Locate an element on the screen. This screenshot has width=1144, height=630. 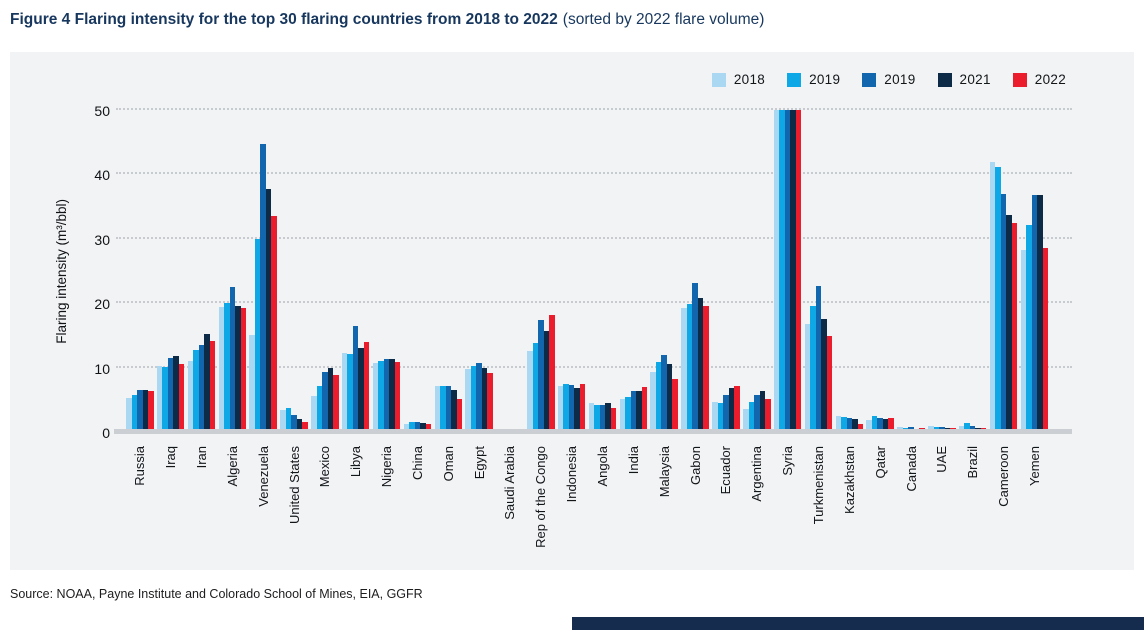
x-tick-label: Russia is located at coordinates (140, 466).